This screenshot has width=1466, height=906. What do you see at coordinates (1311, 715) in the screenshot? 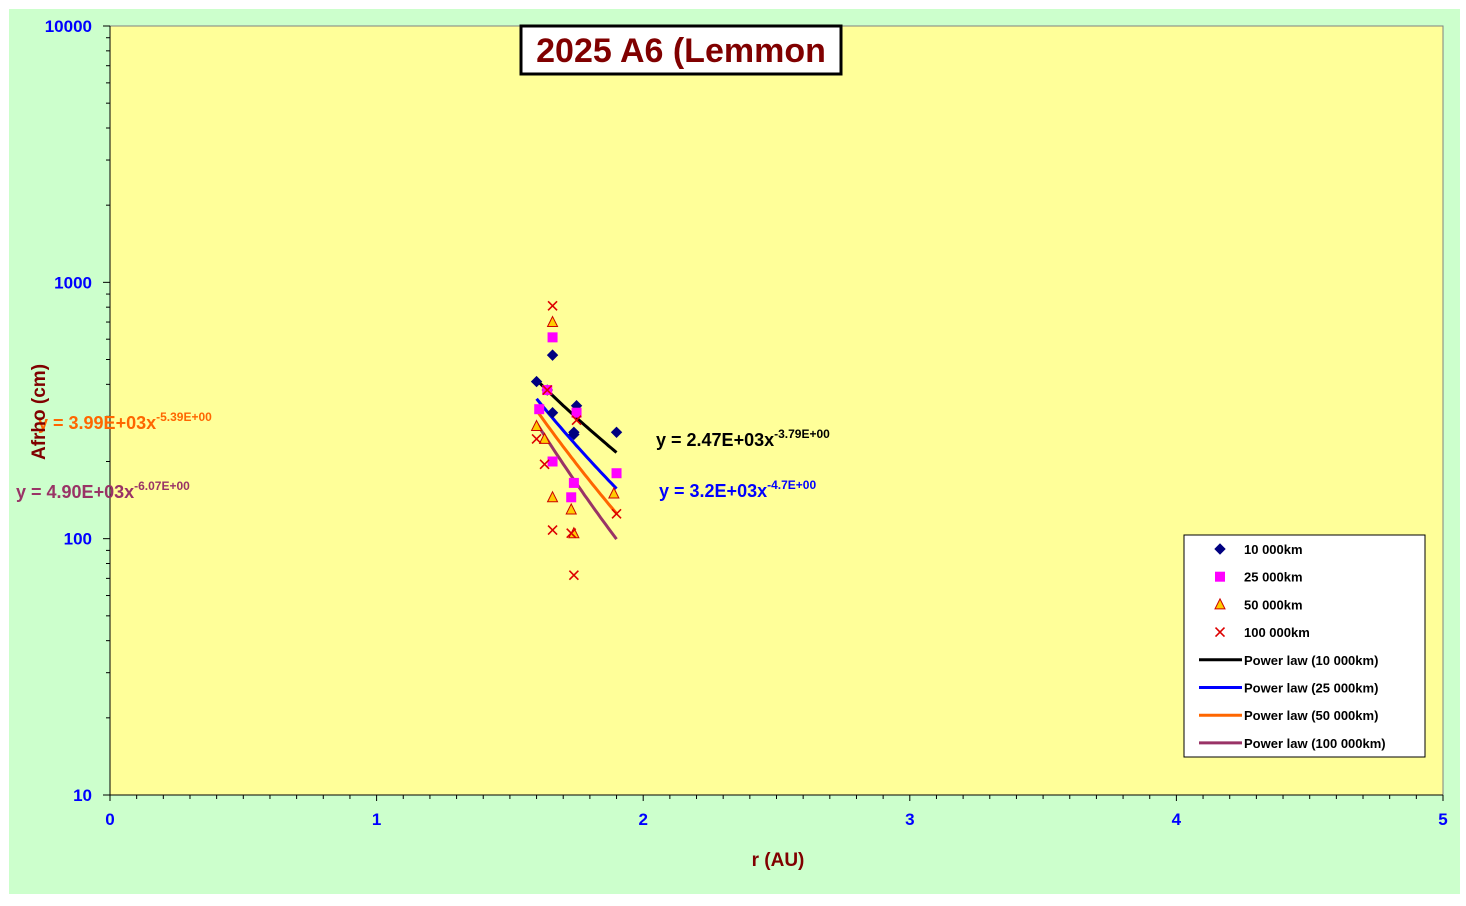
I see `legend-label: Power law (50 000km)` at bounding box center [1311, 715].